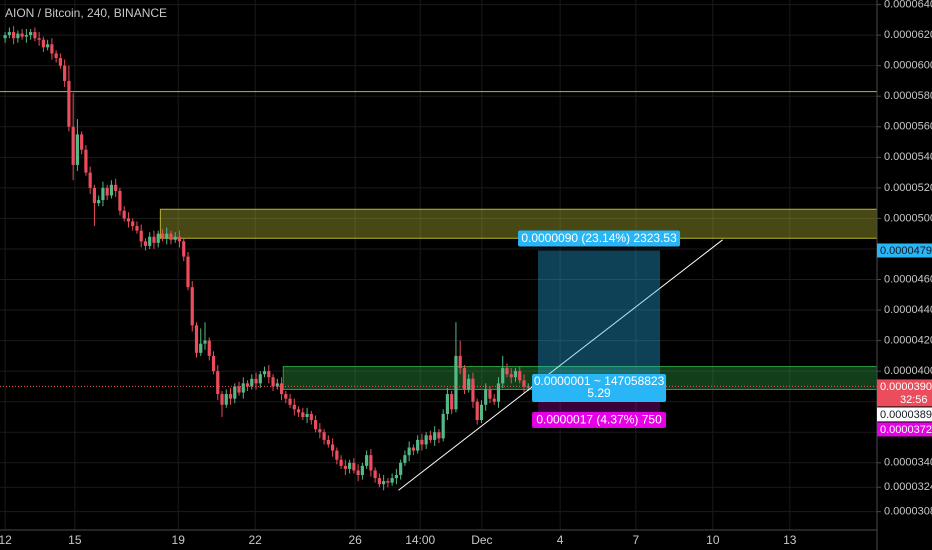 The height and width of the screenshot is (550, 932). I want to click on price-label: 0.0000390, so click(906, 387).